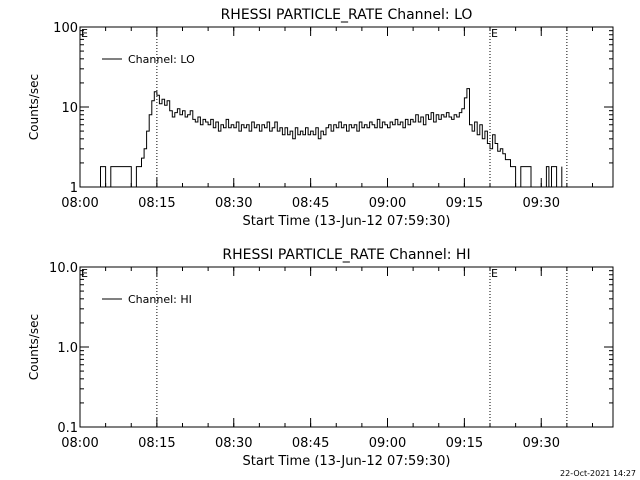 This screenshot has height=480, width=640. I want to click on y-tick-label: 10, so click(69, 108).